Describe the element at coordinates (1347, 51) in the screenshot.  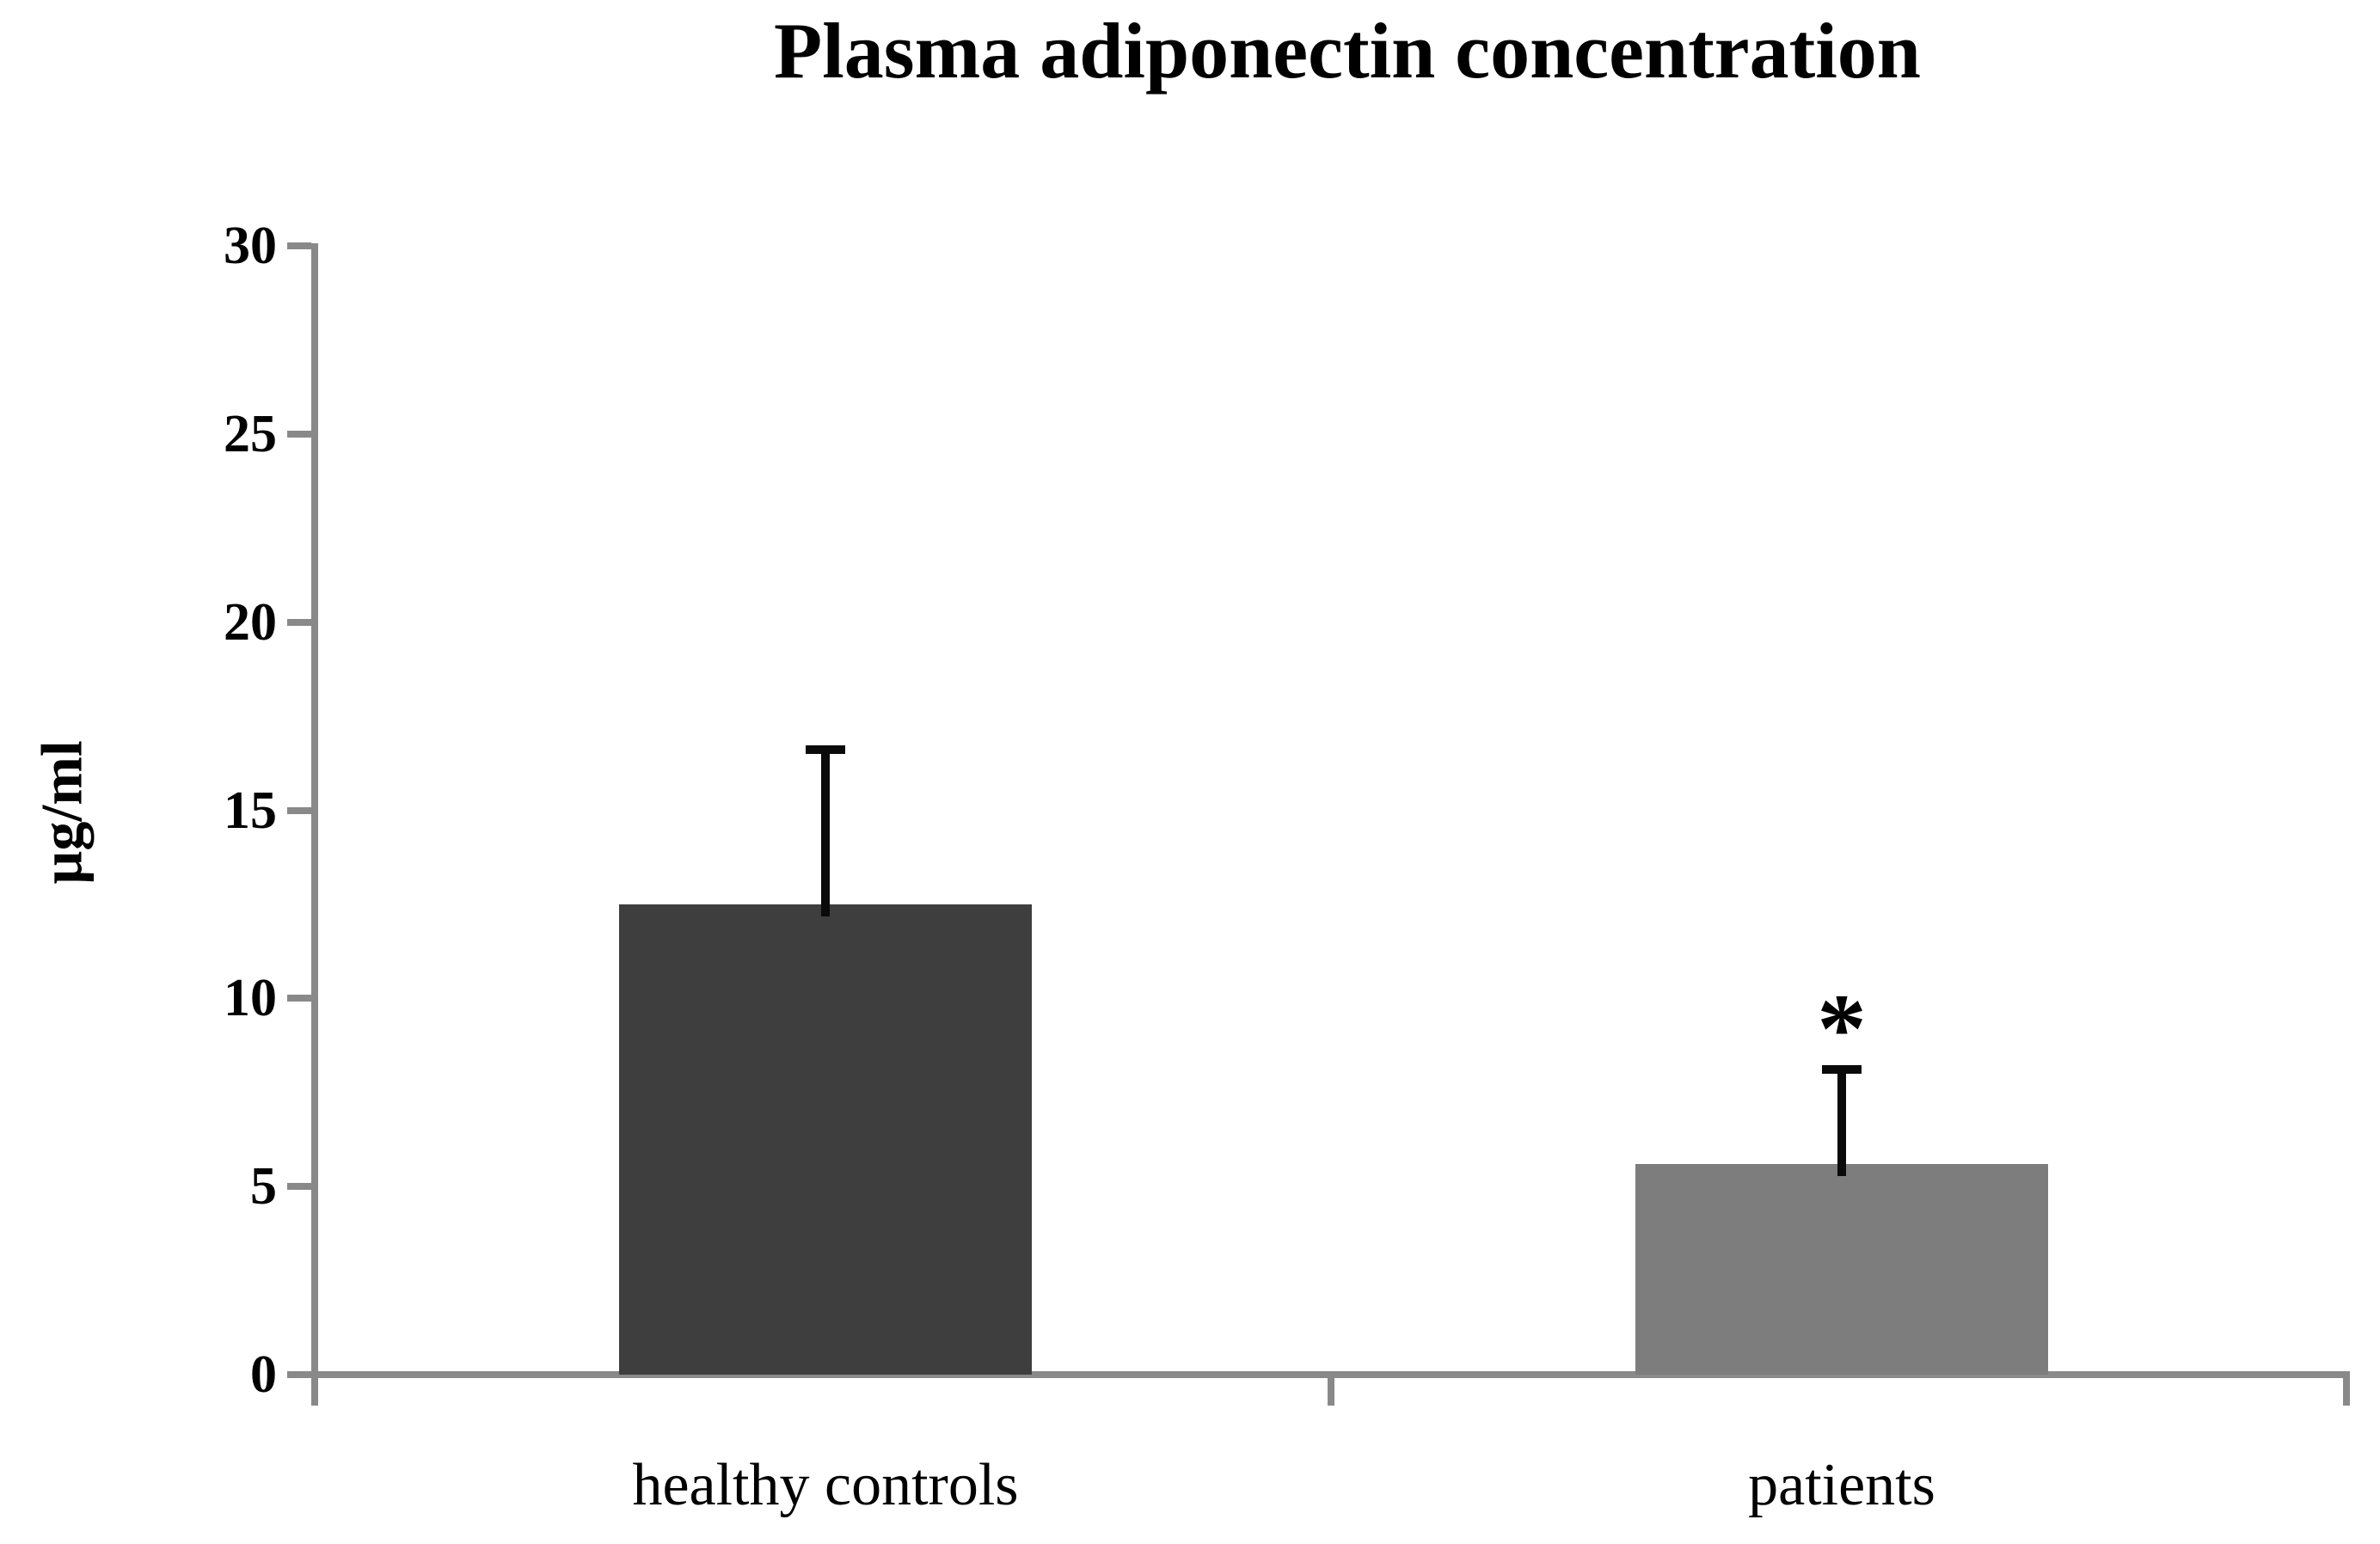
I see `chart-title: Plasma adiponectin concentration` at that location.